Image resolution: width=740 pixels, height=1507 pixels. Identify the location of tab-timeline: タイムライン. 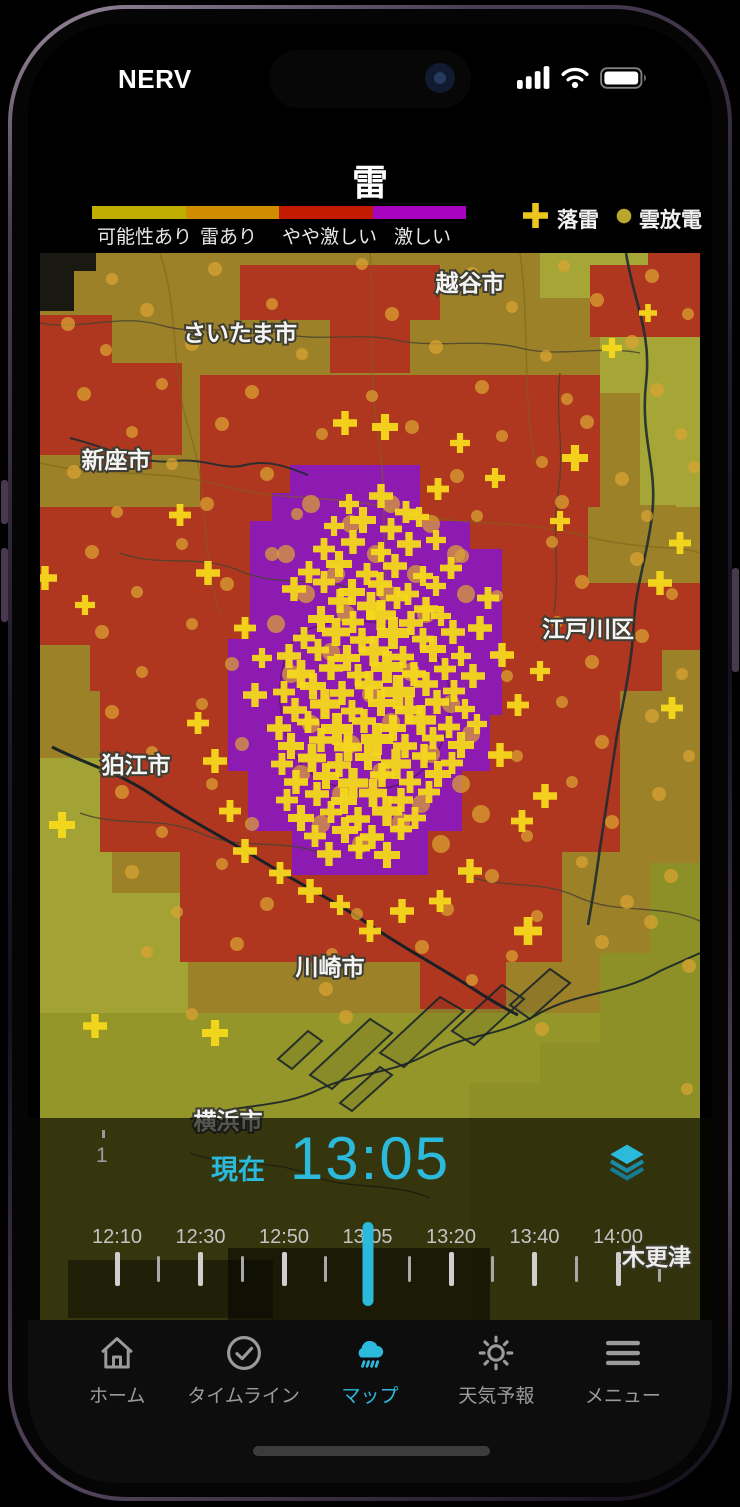
(243, 1401).